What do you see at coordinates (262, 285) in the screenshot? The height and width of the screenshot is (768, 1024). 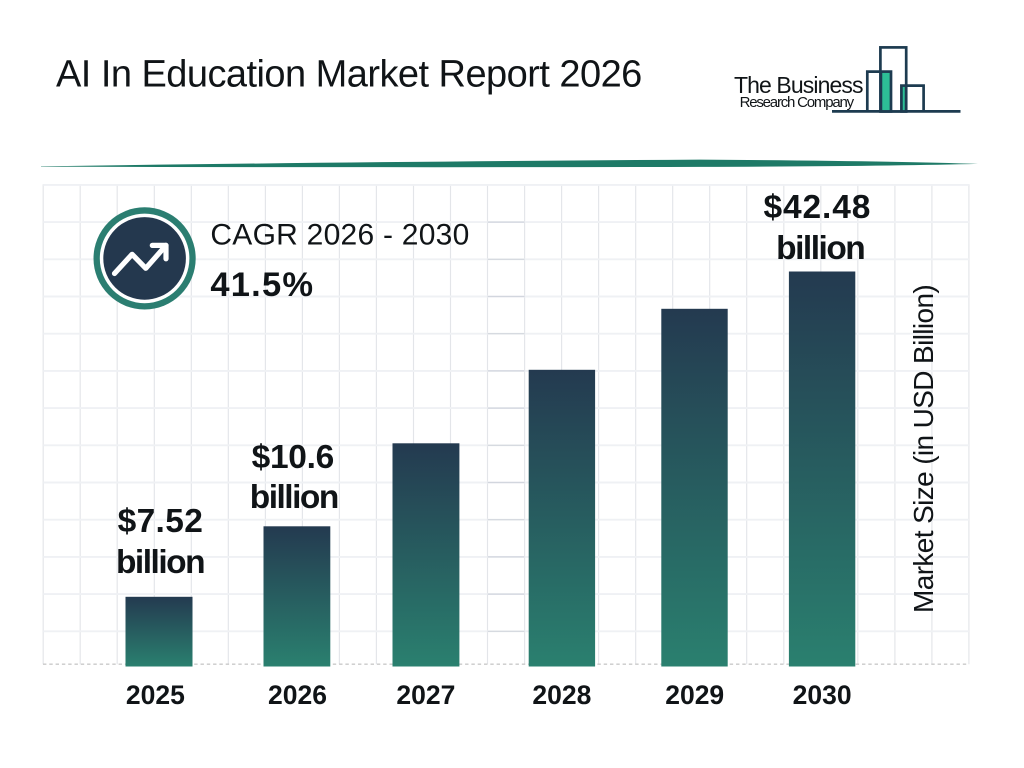 I see `svg-text: 41.5%` at bounding box center [262, 285].